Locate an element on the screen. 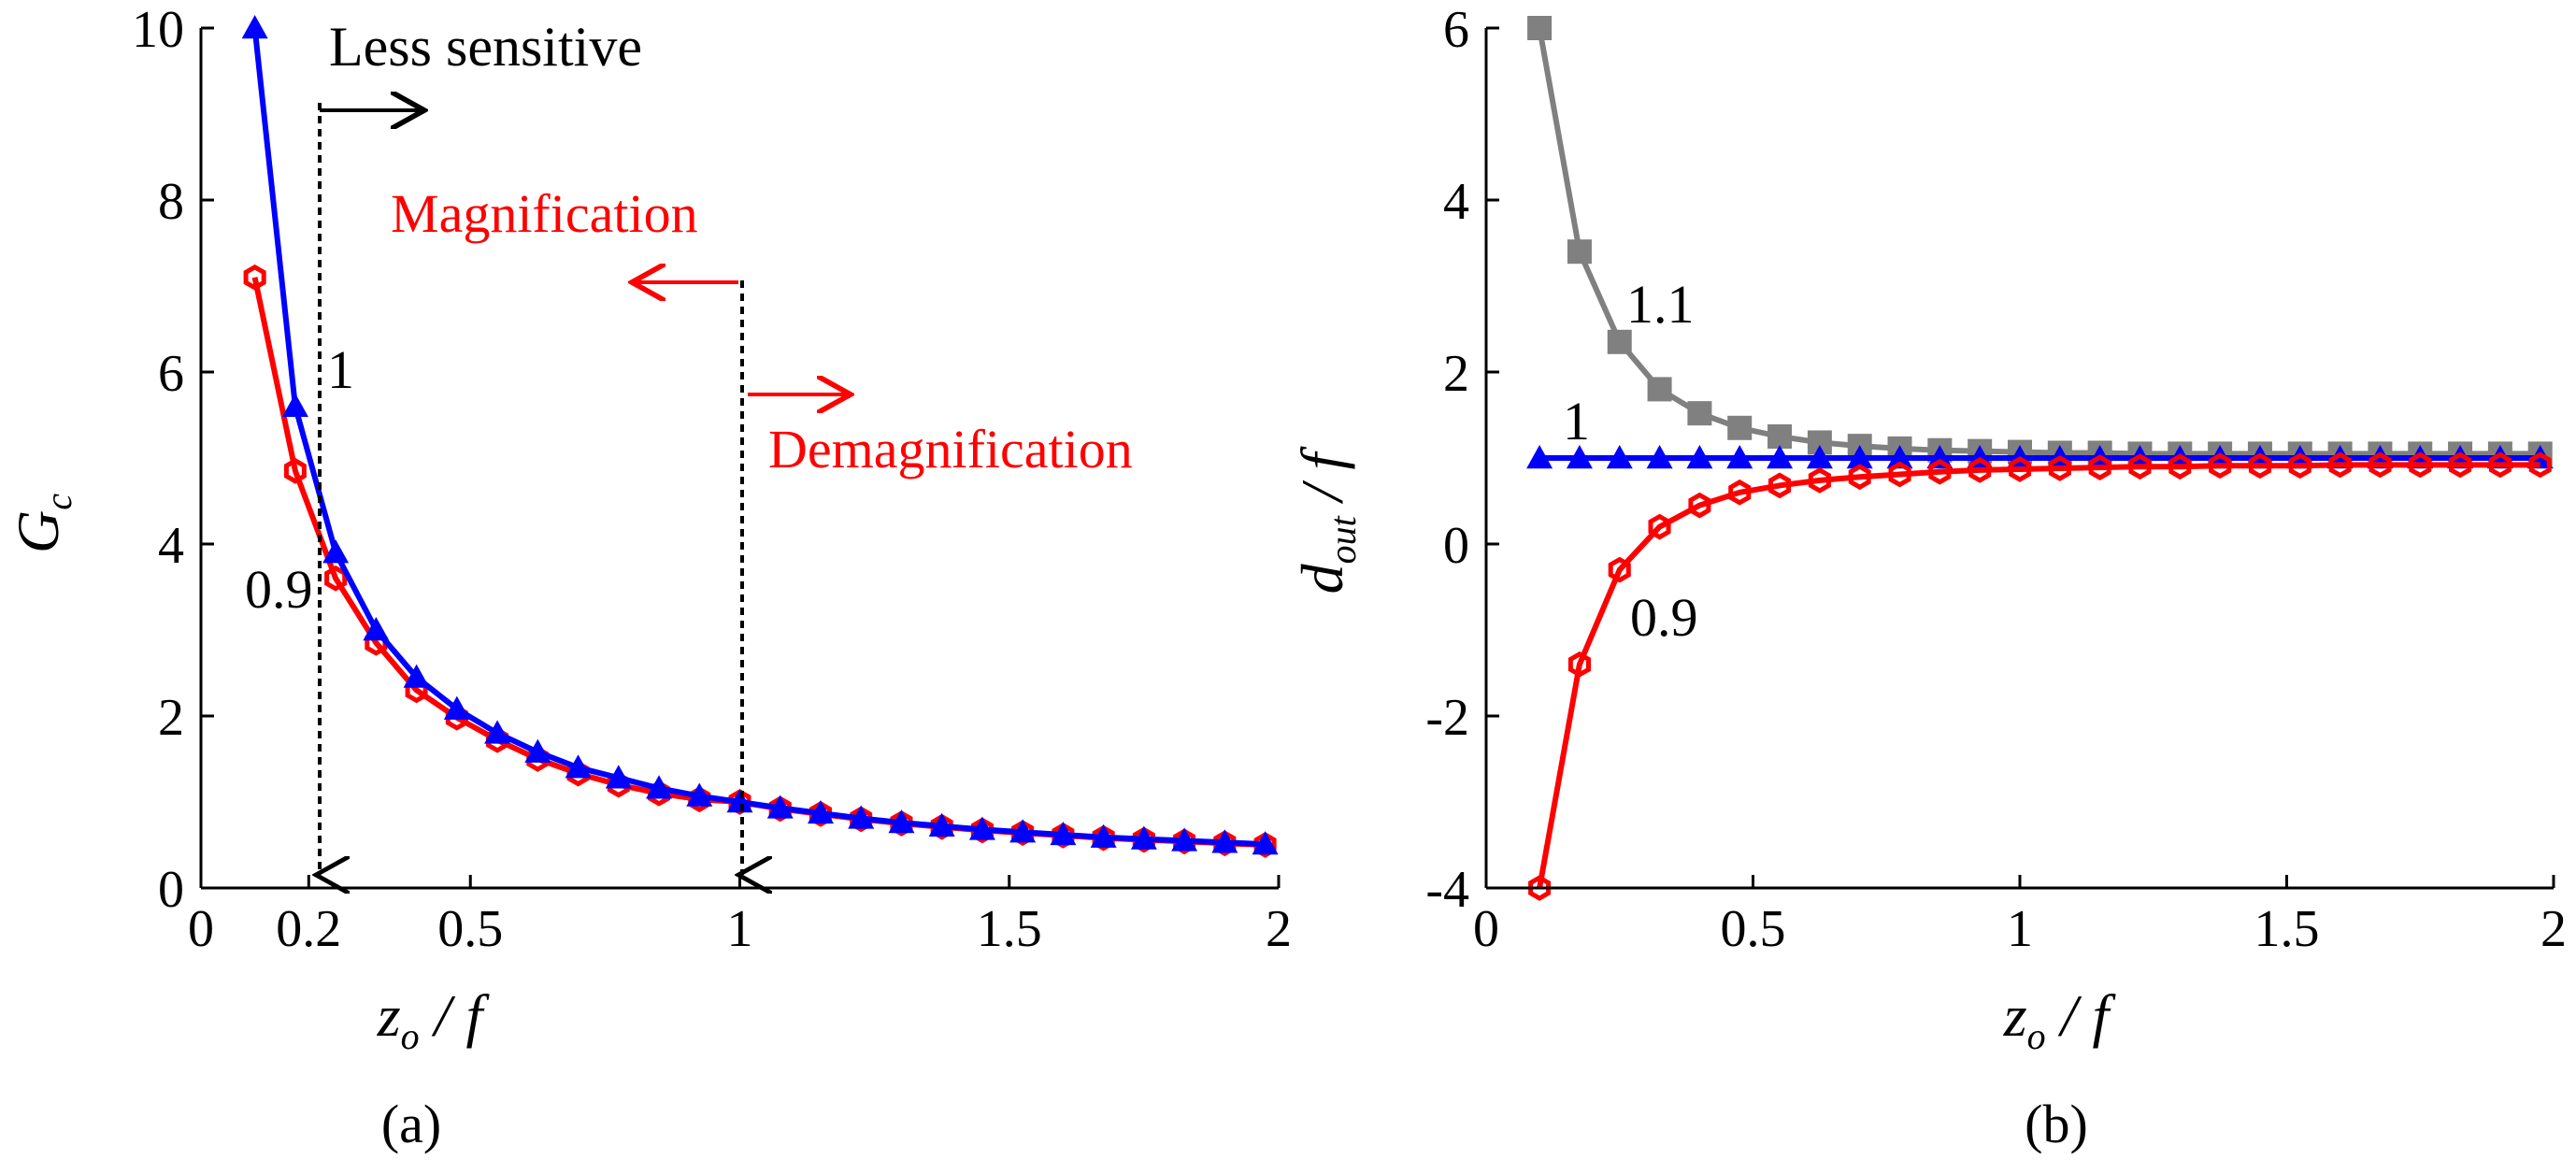 The height and width of the screenshot is (1174, 2576). panel-a-caption: (a) is located at coordinates (411, 1124).